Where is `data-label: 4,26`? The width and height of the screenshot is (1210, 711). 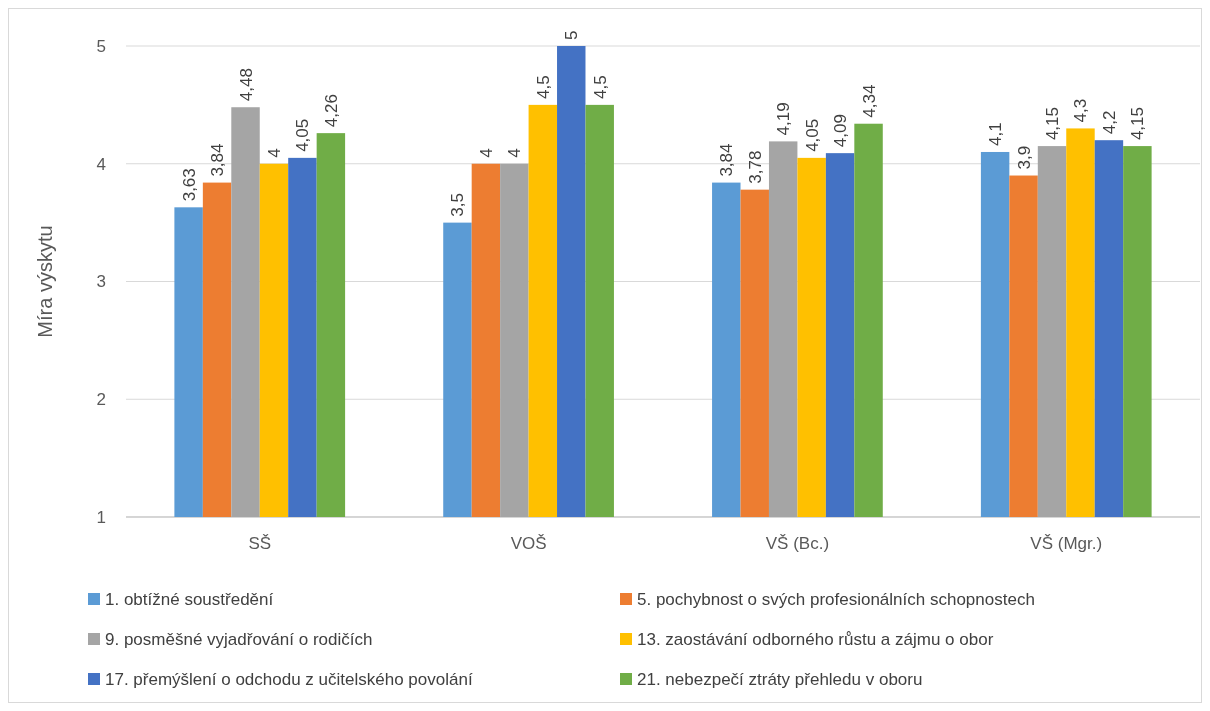 data-label: 4,26 is located at coordinates (331, 111).